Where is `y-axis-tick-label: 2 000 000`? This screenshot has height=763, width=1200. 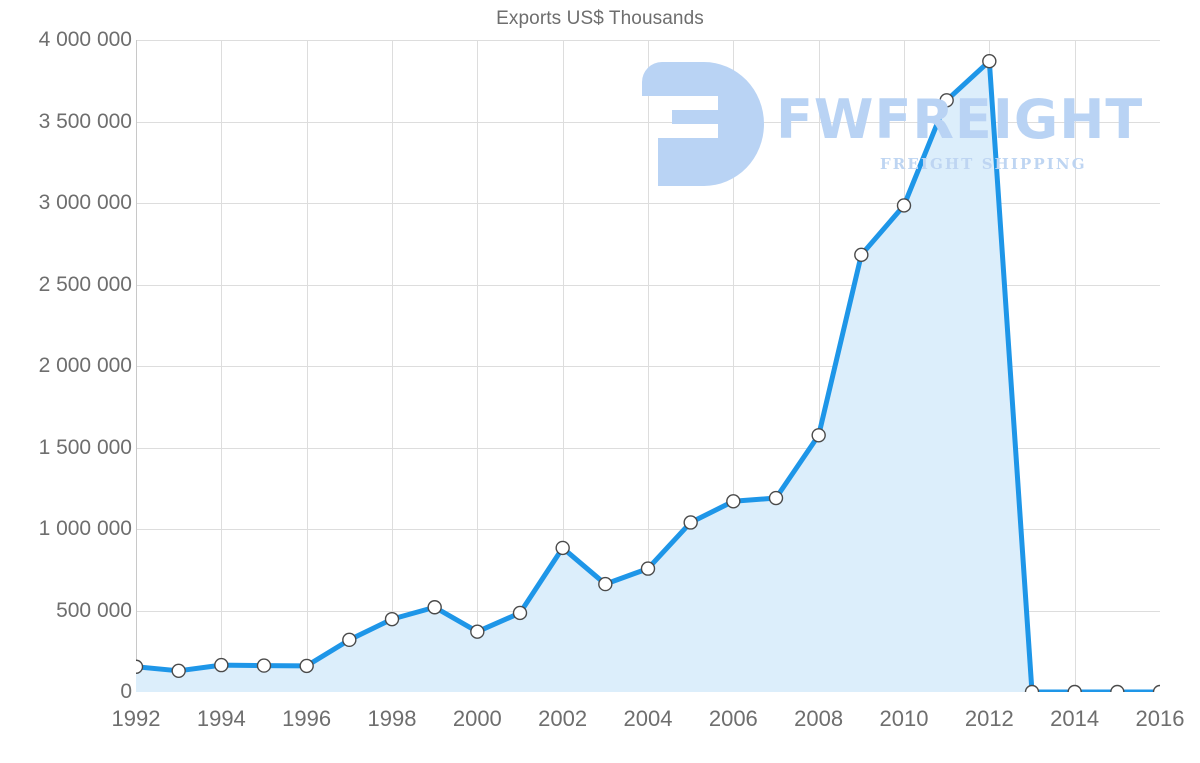
y-axis-tick-label: 2 000 000 is located at coordinates (85, 365).